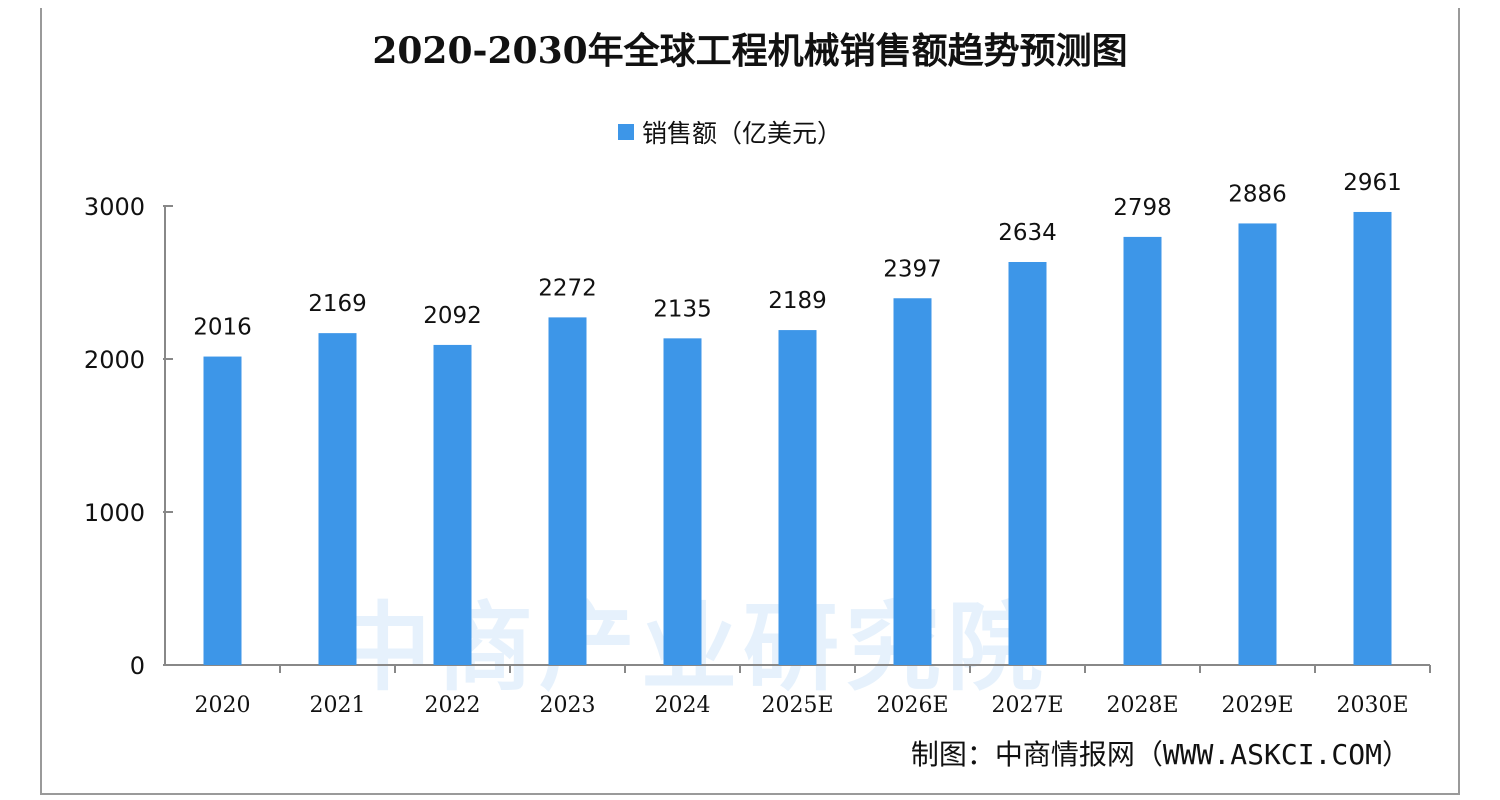 This screenshot has height=800, width=1500. I want to click on y-tick-label: 3000, so click(114, 207).